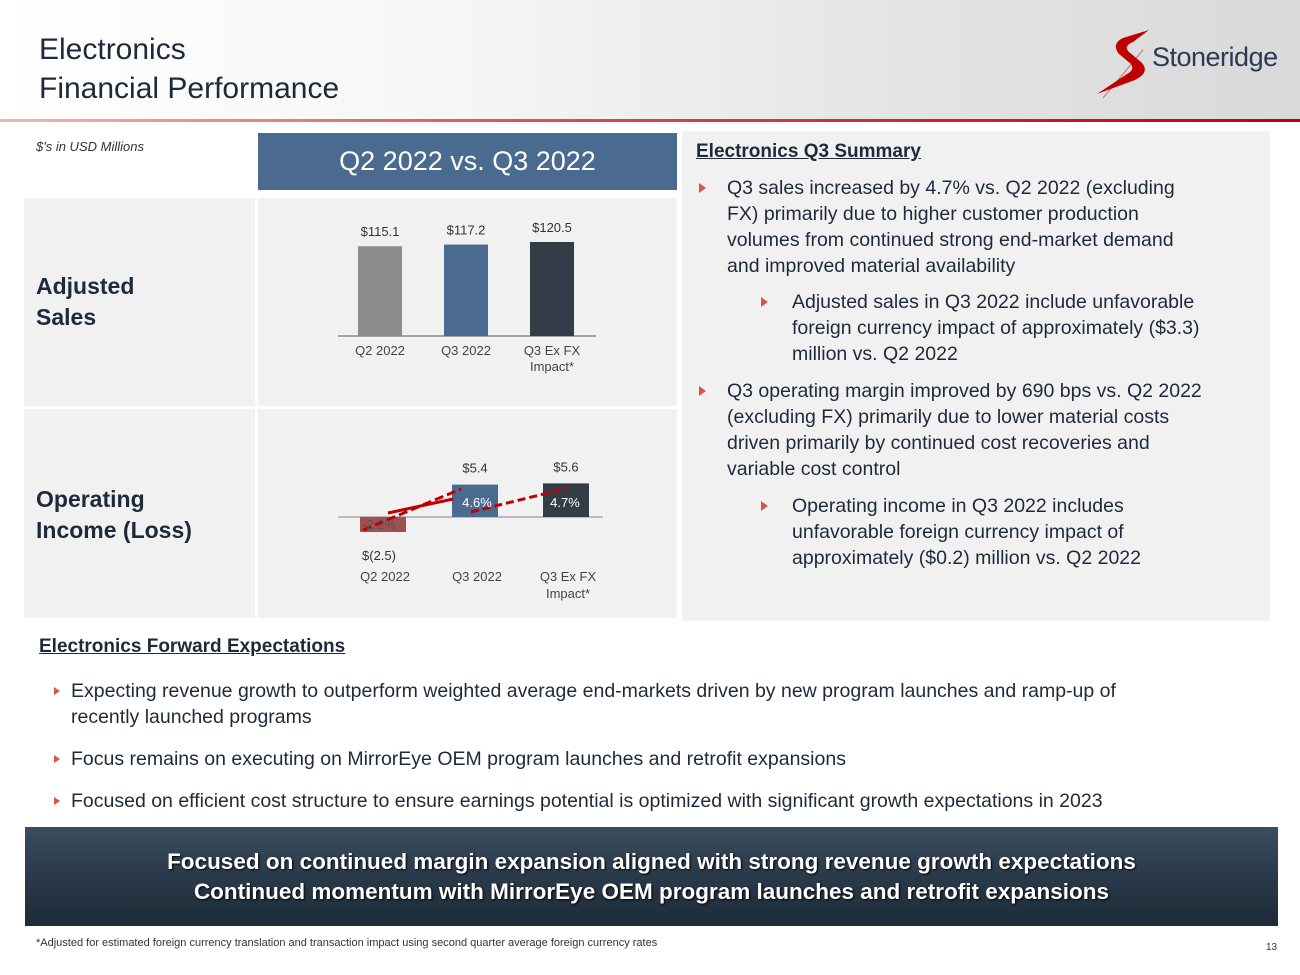 This screenshot has width=1300, height=975. I want to click on margin-label: 4.6%, so click(477, 502).